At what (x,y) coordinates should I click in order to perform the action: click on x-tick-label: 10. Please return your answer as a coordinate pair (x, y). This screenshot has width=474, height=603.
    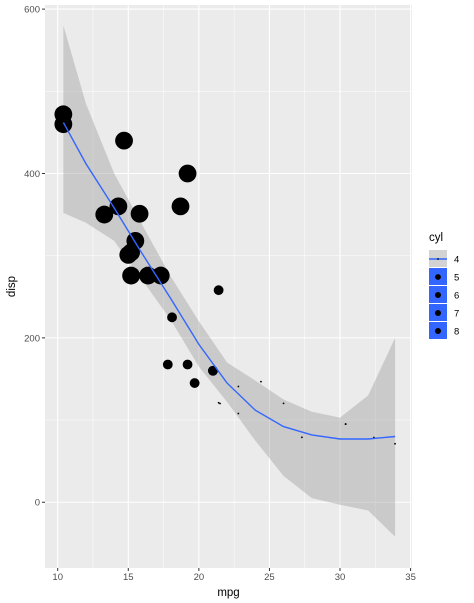
    Looking at the image, I should click on (57, 577).